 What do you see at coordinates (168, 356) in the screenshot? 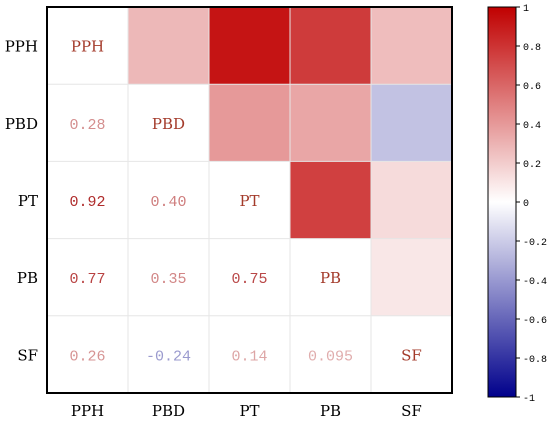
I see `cell-value-SF-PBD: -0.24` at bounding box center [168, 356].